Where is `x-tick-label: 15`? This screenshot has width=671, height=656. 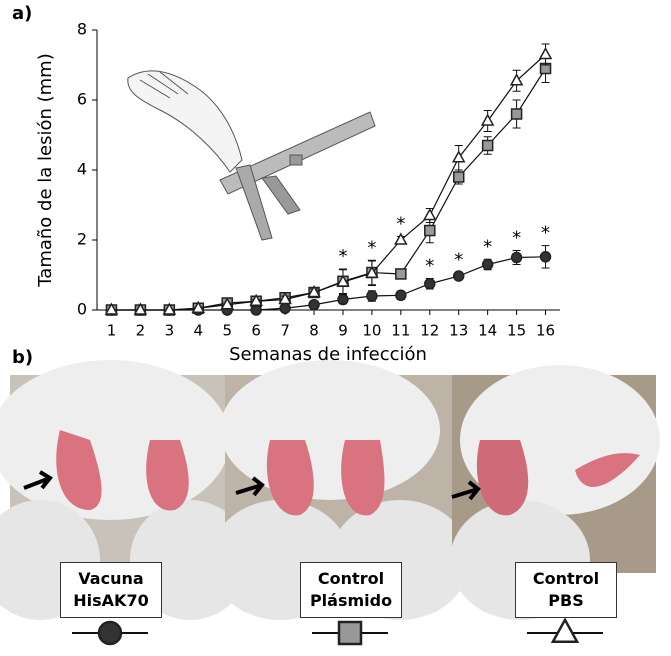 x-tick-label: 15 is located at coordinates (516, 331).